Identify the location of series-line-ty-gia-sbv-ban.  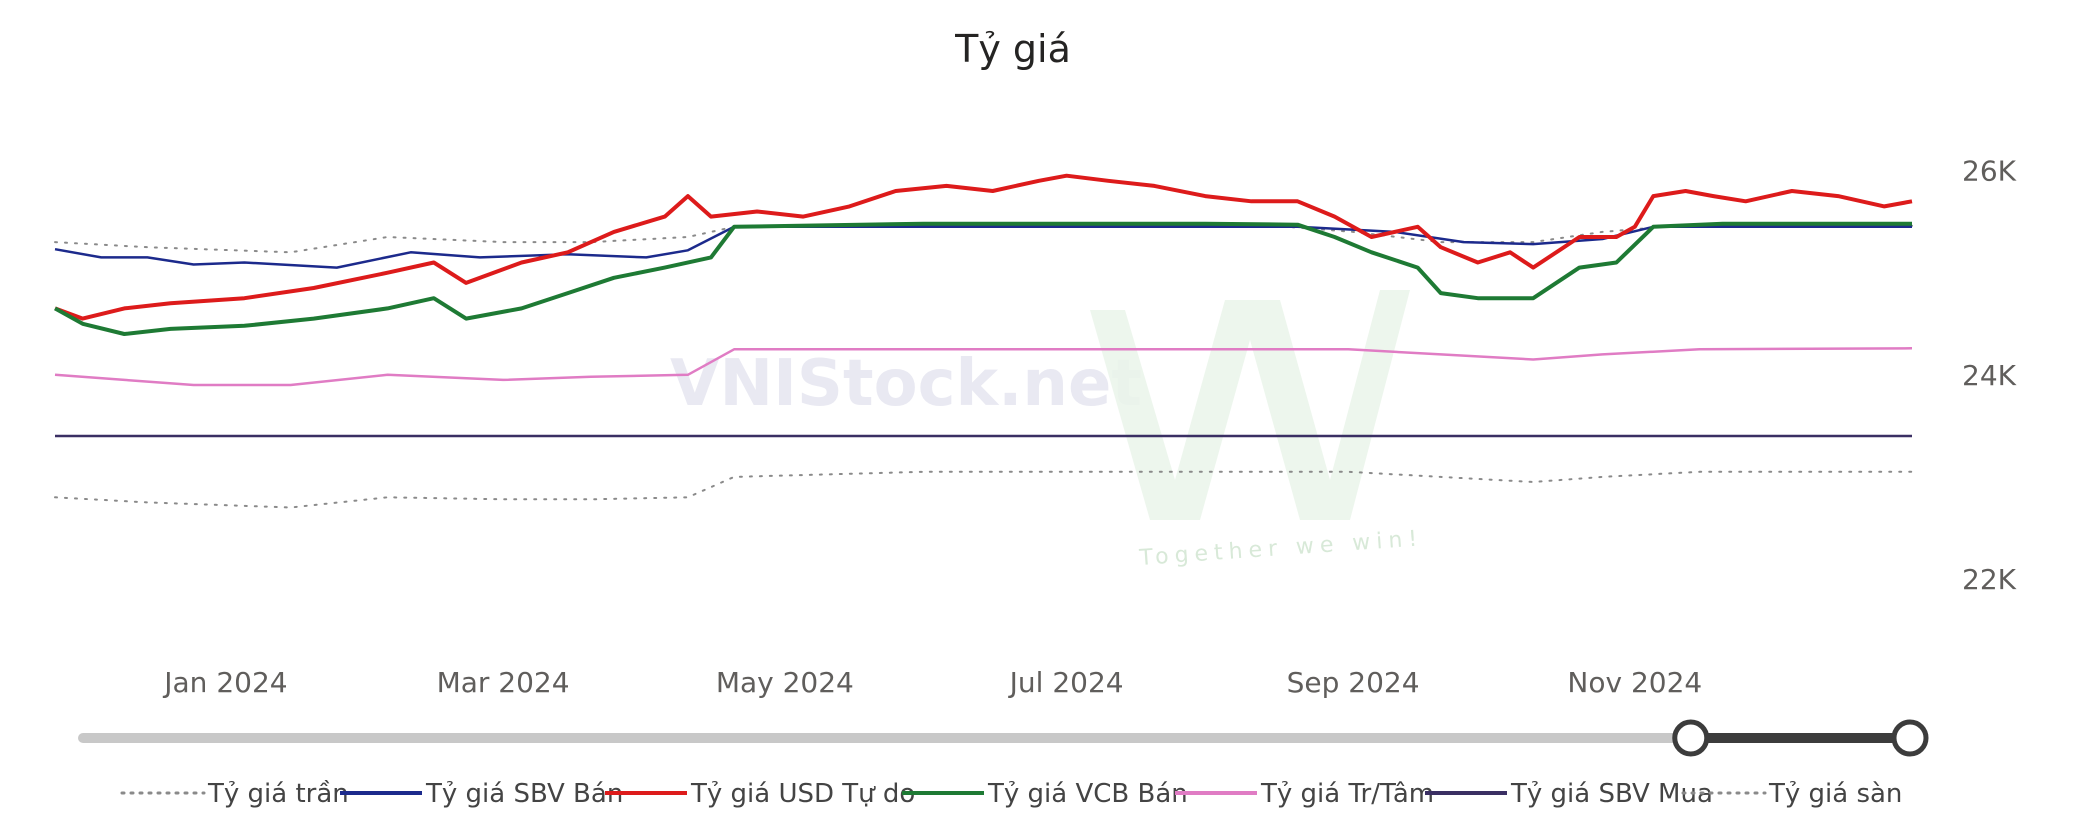
(983, 247).